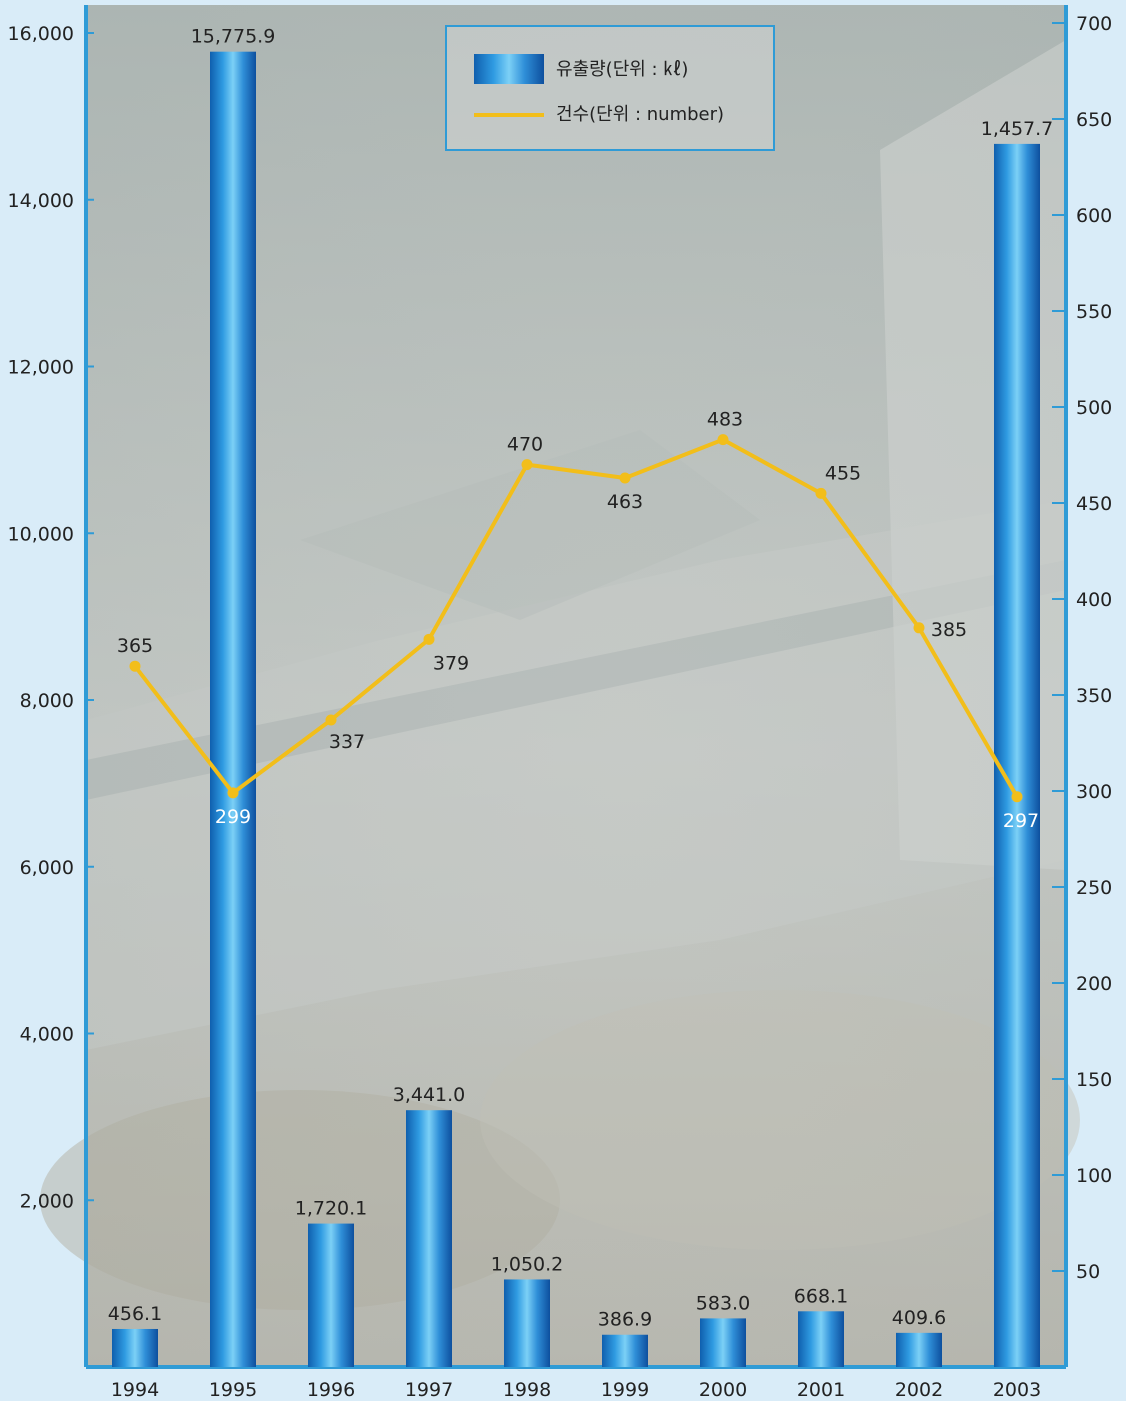  I want to click on y-right-tick-label: 500, so click(1094, 408).